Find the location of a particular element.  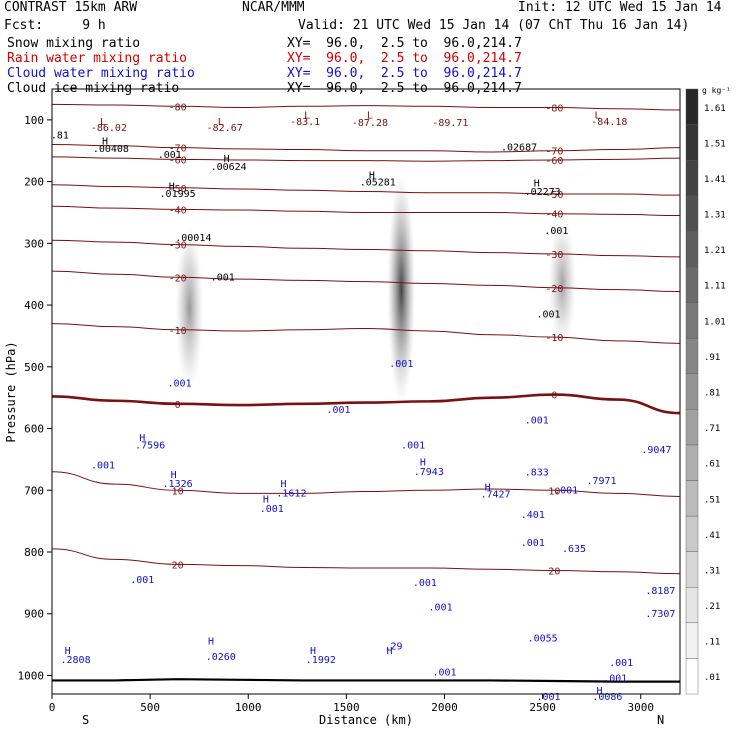

isotherm-label--70-1: -70 is located at coordinates (554, 152).